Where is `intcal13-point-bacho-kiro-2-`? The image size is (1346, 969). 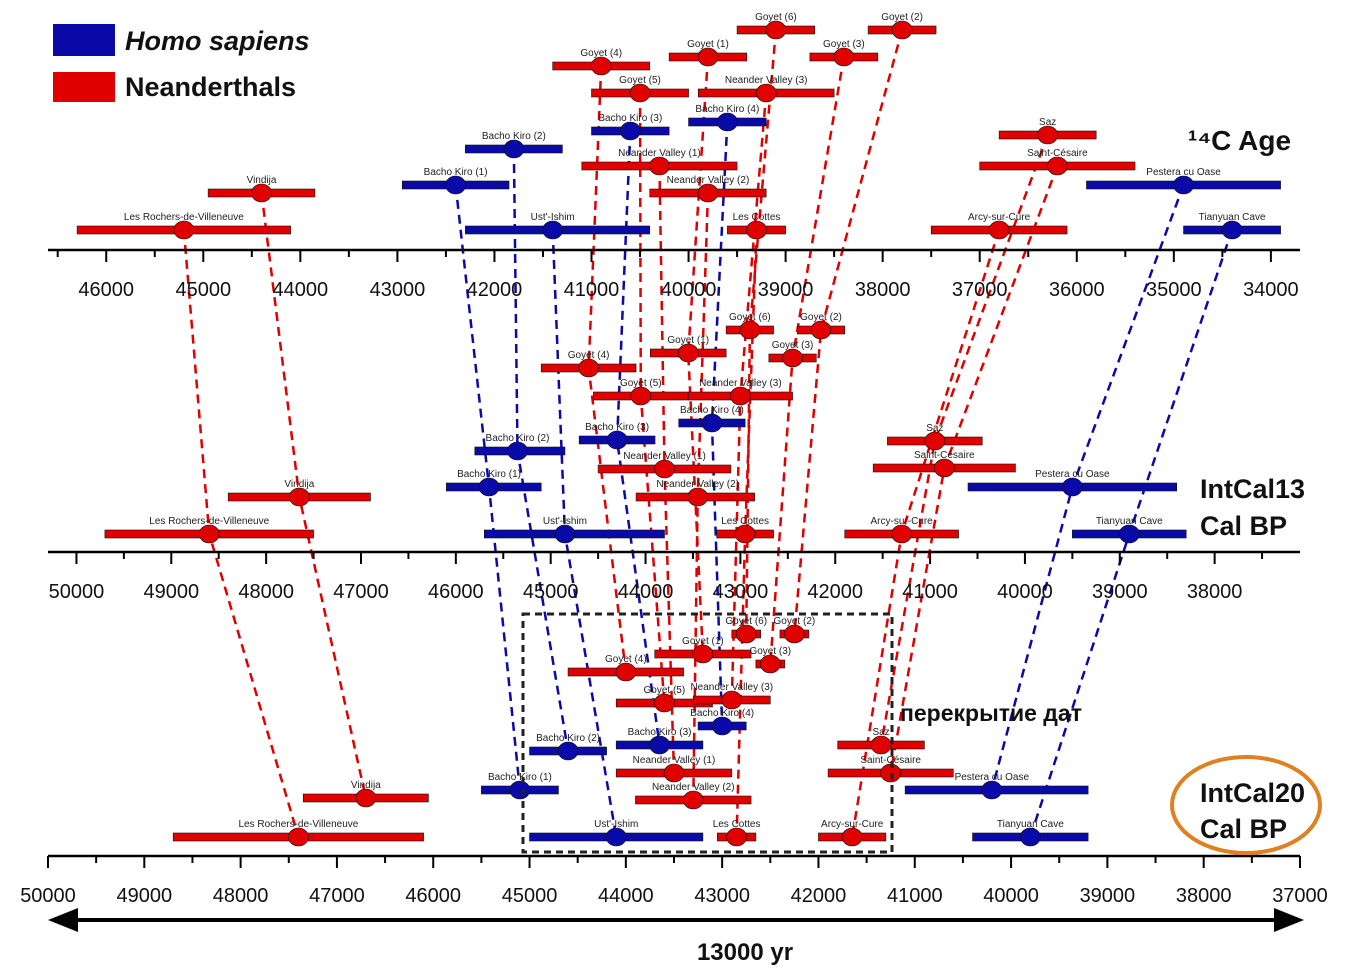 intcal13-point-bacho-kiro-2- is located at coordinates (517, 451).